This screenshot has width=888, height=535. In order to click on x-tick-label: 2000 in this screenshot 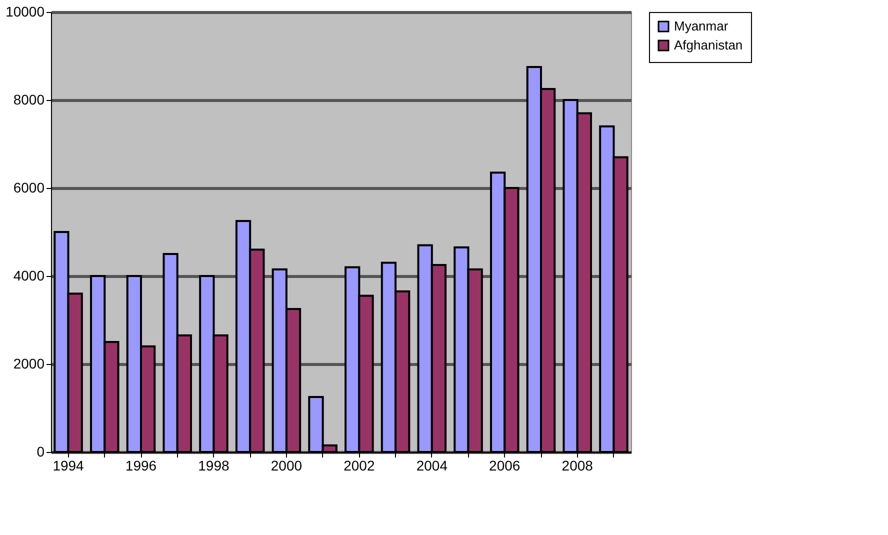, I will do `click(286, 466)`.